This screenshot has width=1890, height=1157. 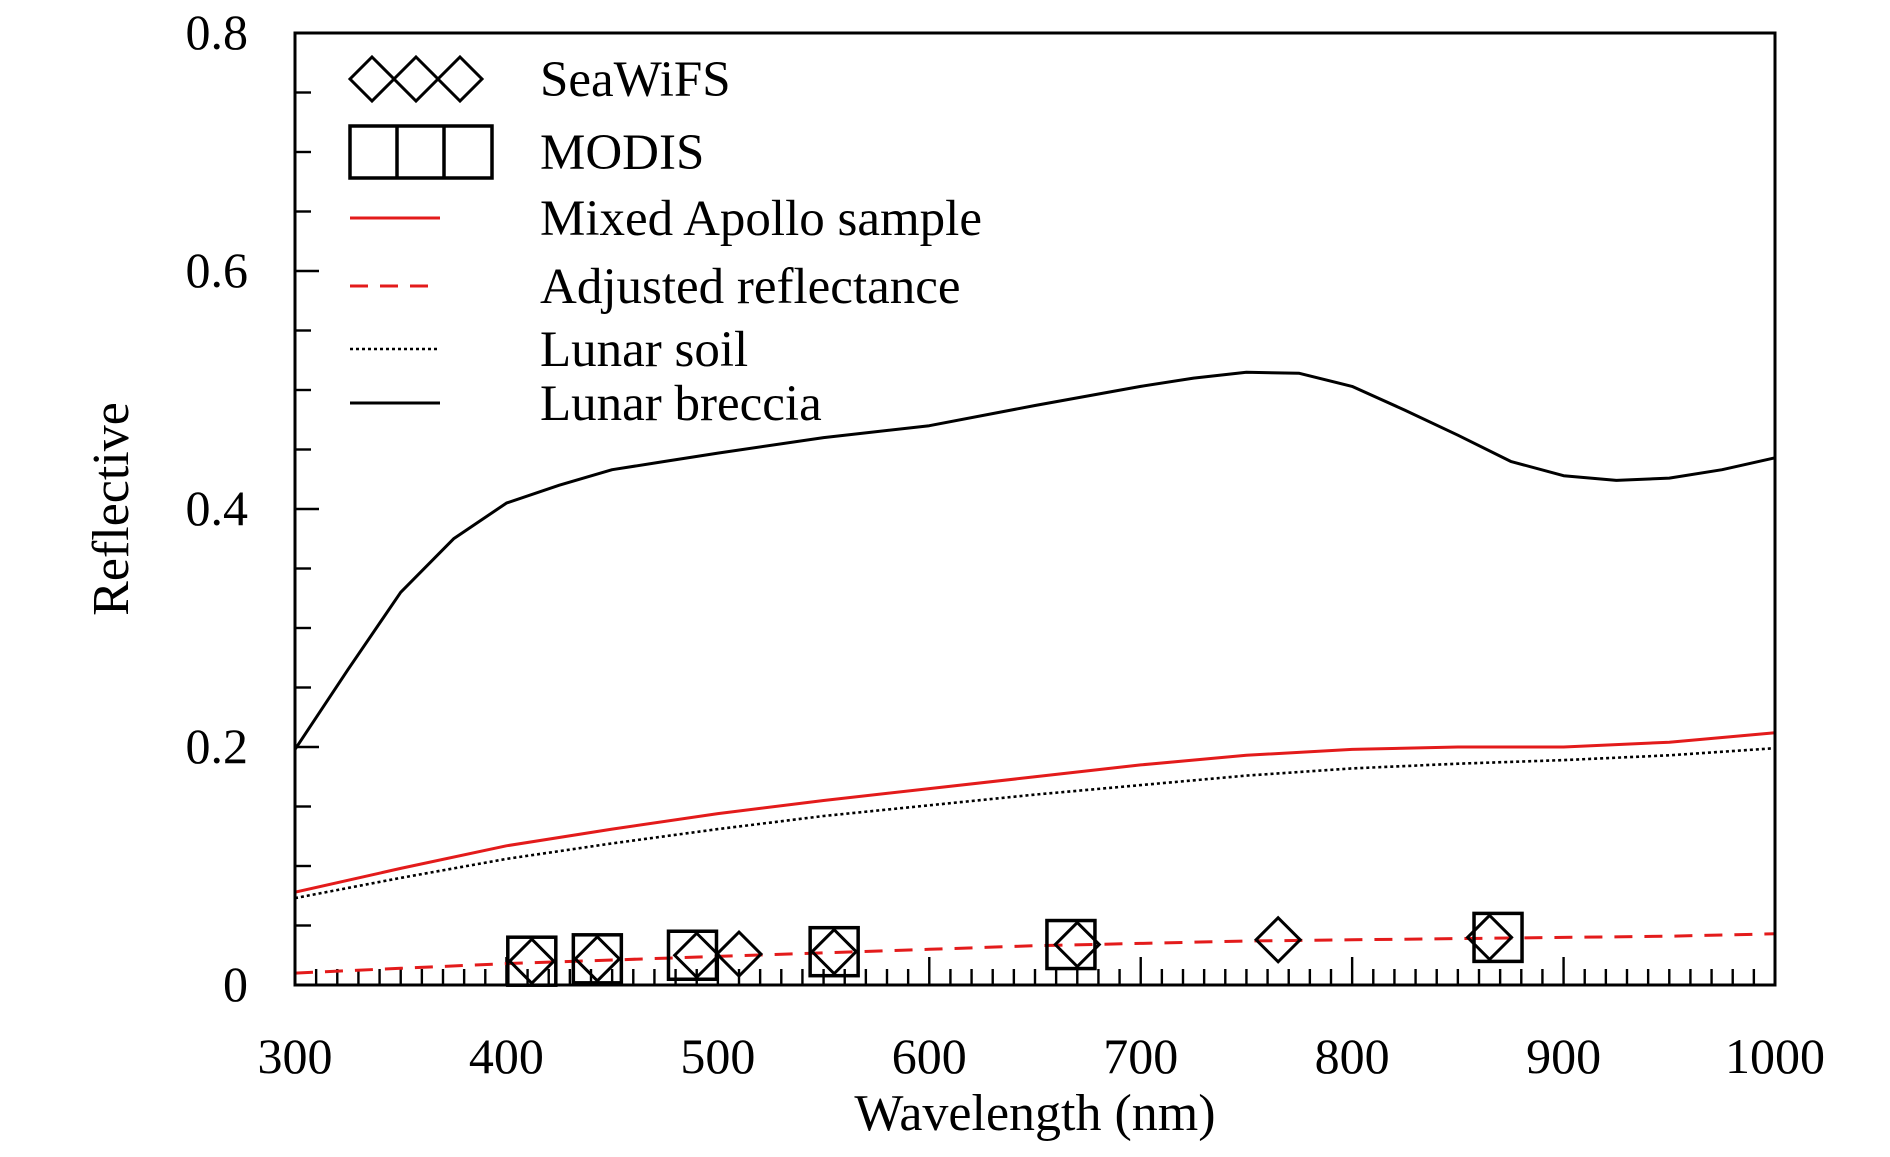 What do you see at coordinates (929, 1056) in the screenshot?
I see `x-tick-label: 600` at bounding box center [929, 1056].